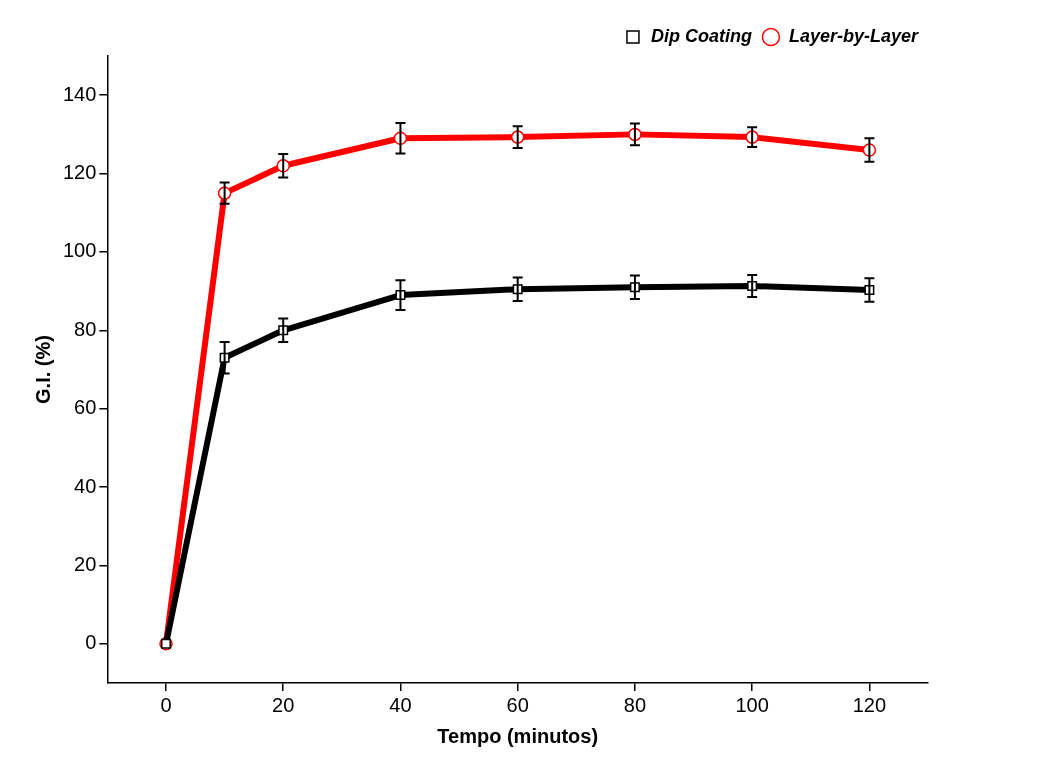 This screenshot has width=1051, height=776. What do you see at coordinates (85, 563) in the screenshot?
I see `y-tick-label: 20` at bounding box center [85, 563].